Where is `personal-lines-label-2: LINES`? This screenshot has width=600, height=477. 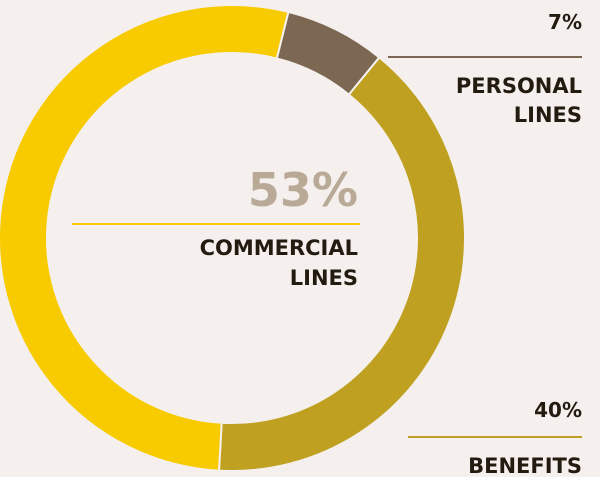 personal-lines-label-2: LINES is located at coordinates (547, 115).